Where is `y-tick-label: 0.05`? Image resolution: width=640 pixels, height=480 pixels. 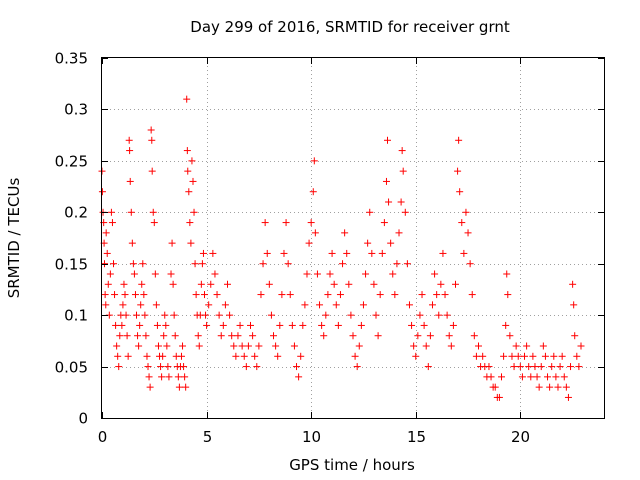 y-tick-label: 0.05 is located at coordinates (71, 368).